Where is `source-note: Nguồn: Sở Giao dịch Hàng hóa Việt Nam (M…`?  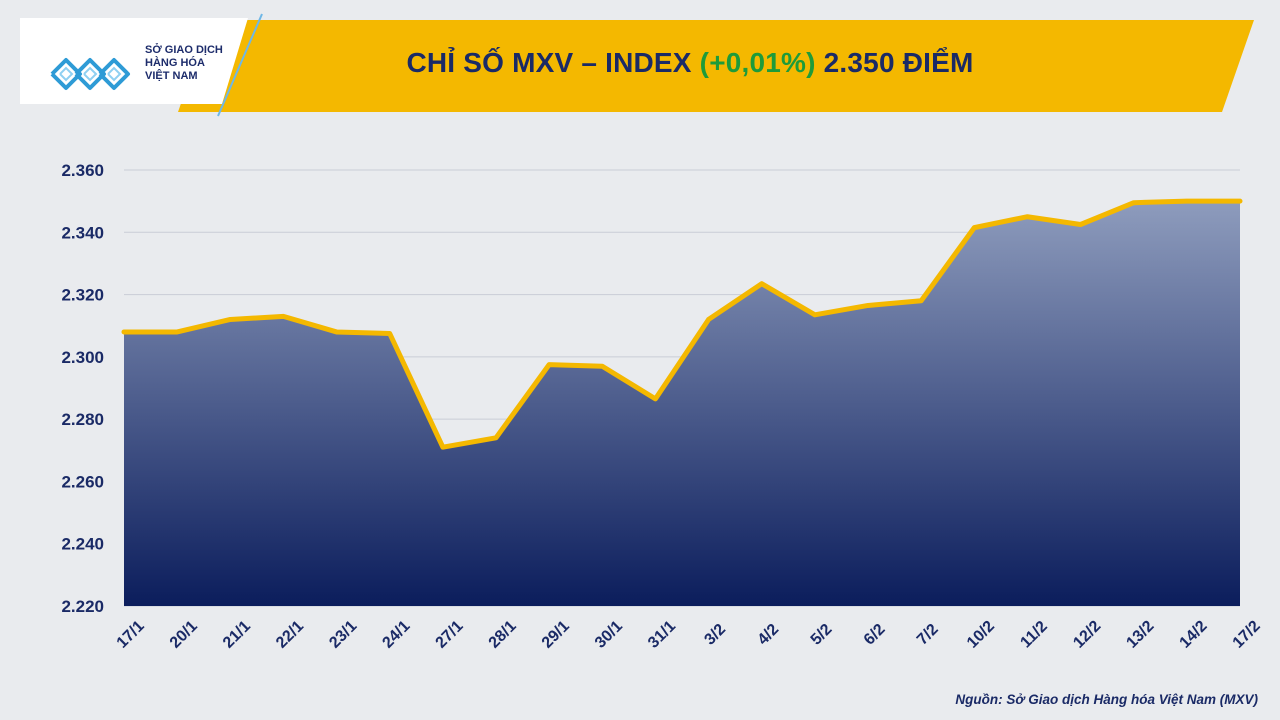
source-note: Nguồn: Sở Giao dịch Hàng hóa Việt Nam (M… is located at coordinates (1106, 699).